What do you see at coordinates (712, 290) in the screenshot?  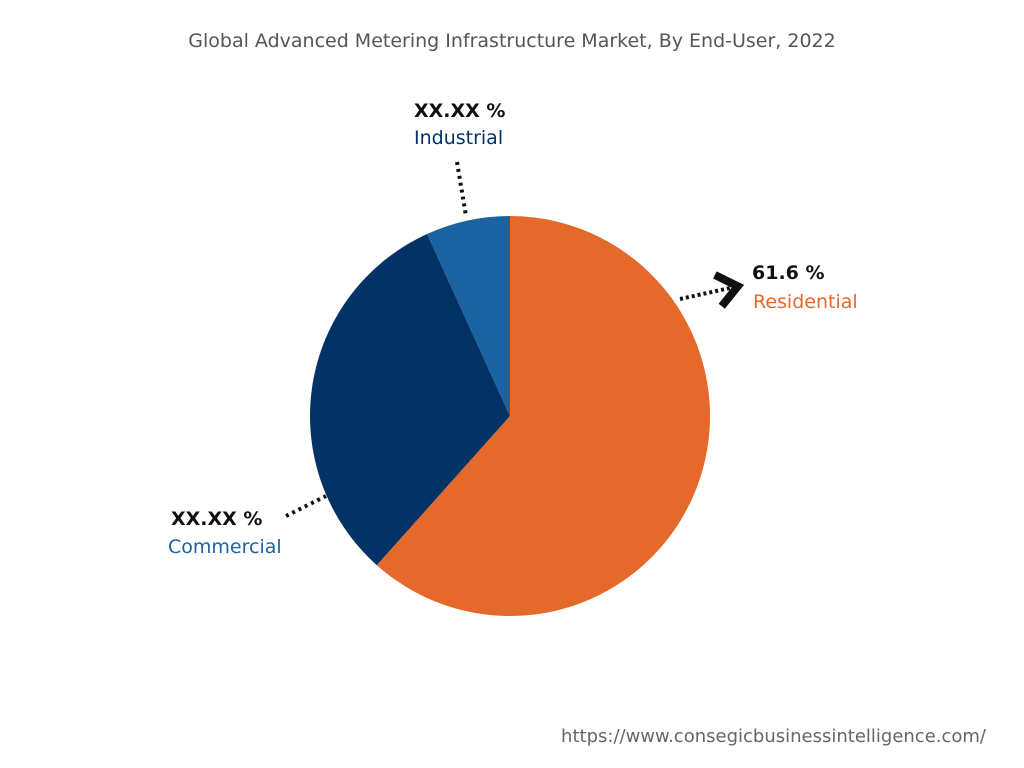 I see `residential-leader` at bounding box center [712, 290].